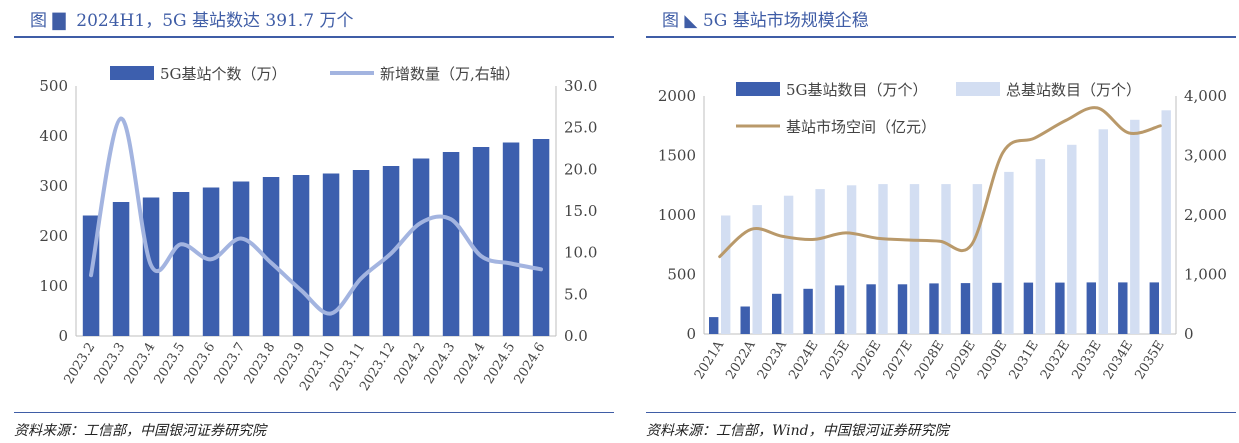 Image resolution: width=1239 pixels, height=443 pixels. I want to click on right-title-rule, so click(941, 37).